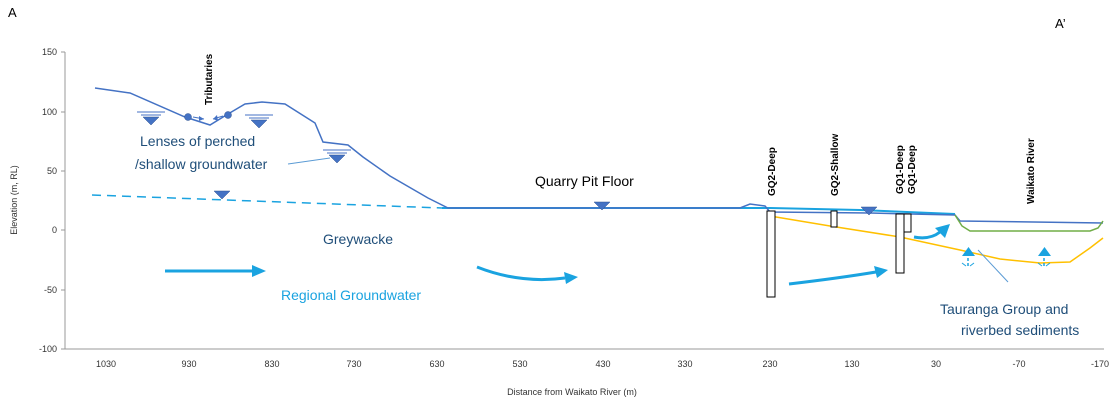 The height and width of the screenshot is (400, 1112). I want to click on well-gq2-deep-casing, so click(771, 254).